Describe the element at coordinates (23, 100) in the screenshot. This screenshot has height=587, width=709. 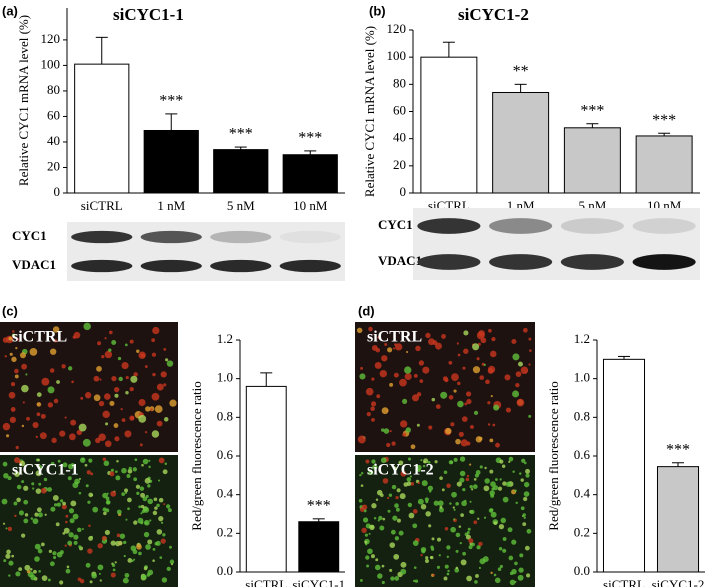
I see `y-axis-label: Relative CYC1 mRNA level (%)` at that location.